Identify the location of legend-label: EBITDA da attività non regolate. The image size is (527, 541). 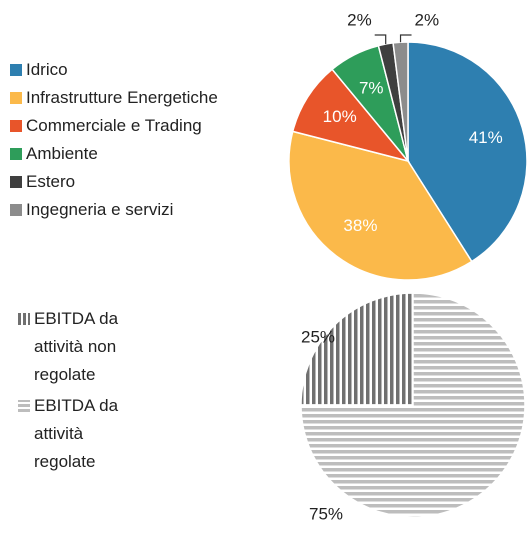
(76, 346).